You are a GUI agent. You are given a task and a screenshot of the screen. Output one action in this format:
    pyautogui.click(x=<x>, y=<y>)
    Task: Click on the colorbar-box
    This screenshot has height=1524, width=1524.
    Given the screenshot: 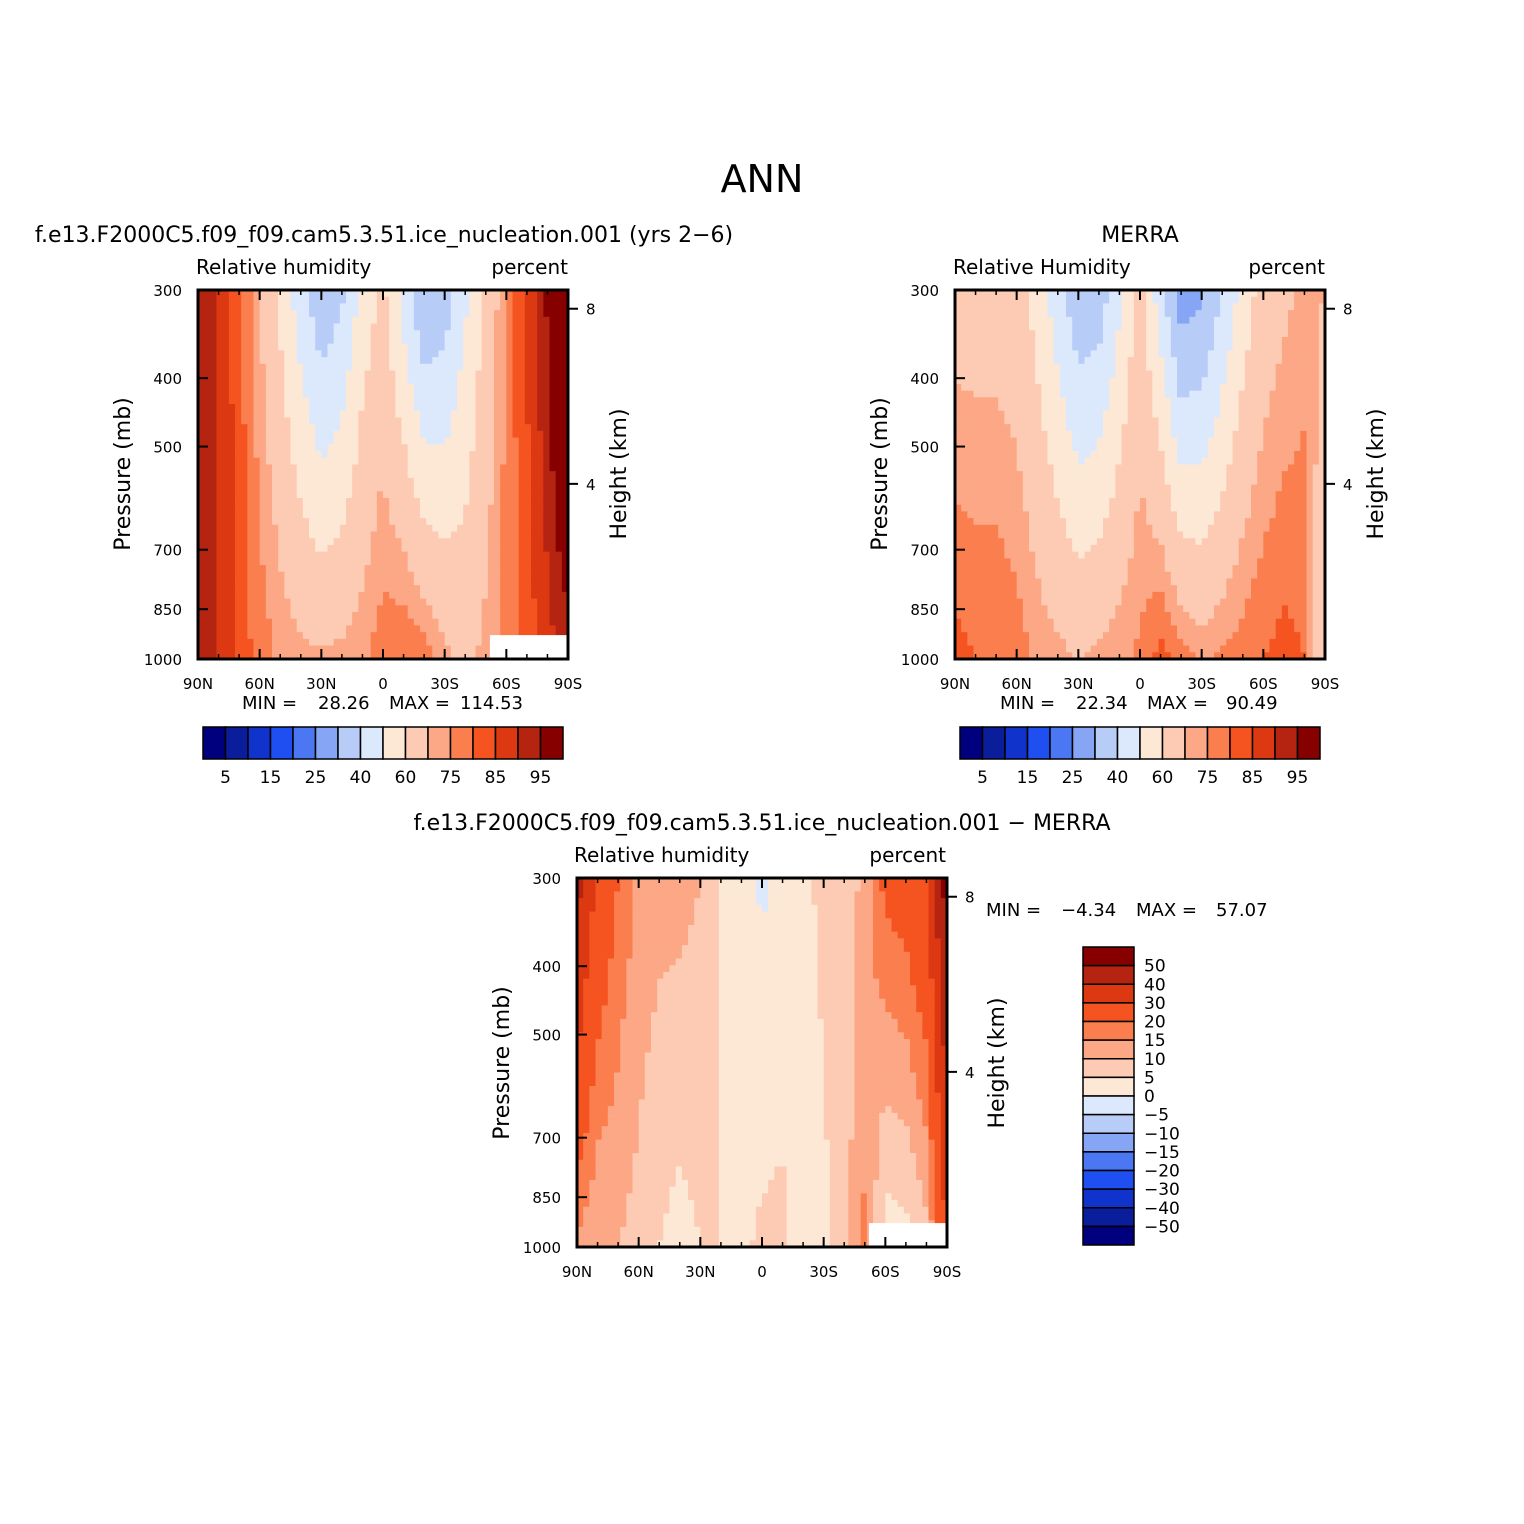 What is the action you would take?
    pyautogui.click(x=371, y=743)
    